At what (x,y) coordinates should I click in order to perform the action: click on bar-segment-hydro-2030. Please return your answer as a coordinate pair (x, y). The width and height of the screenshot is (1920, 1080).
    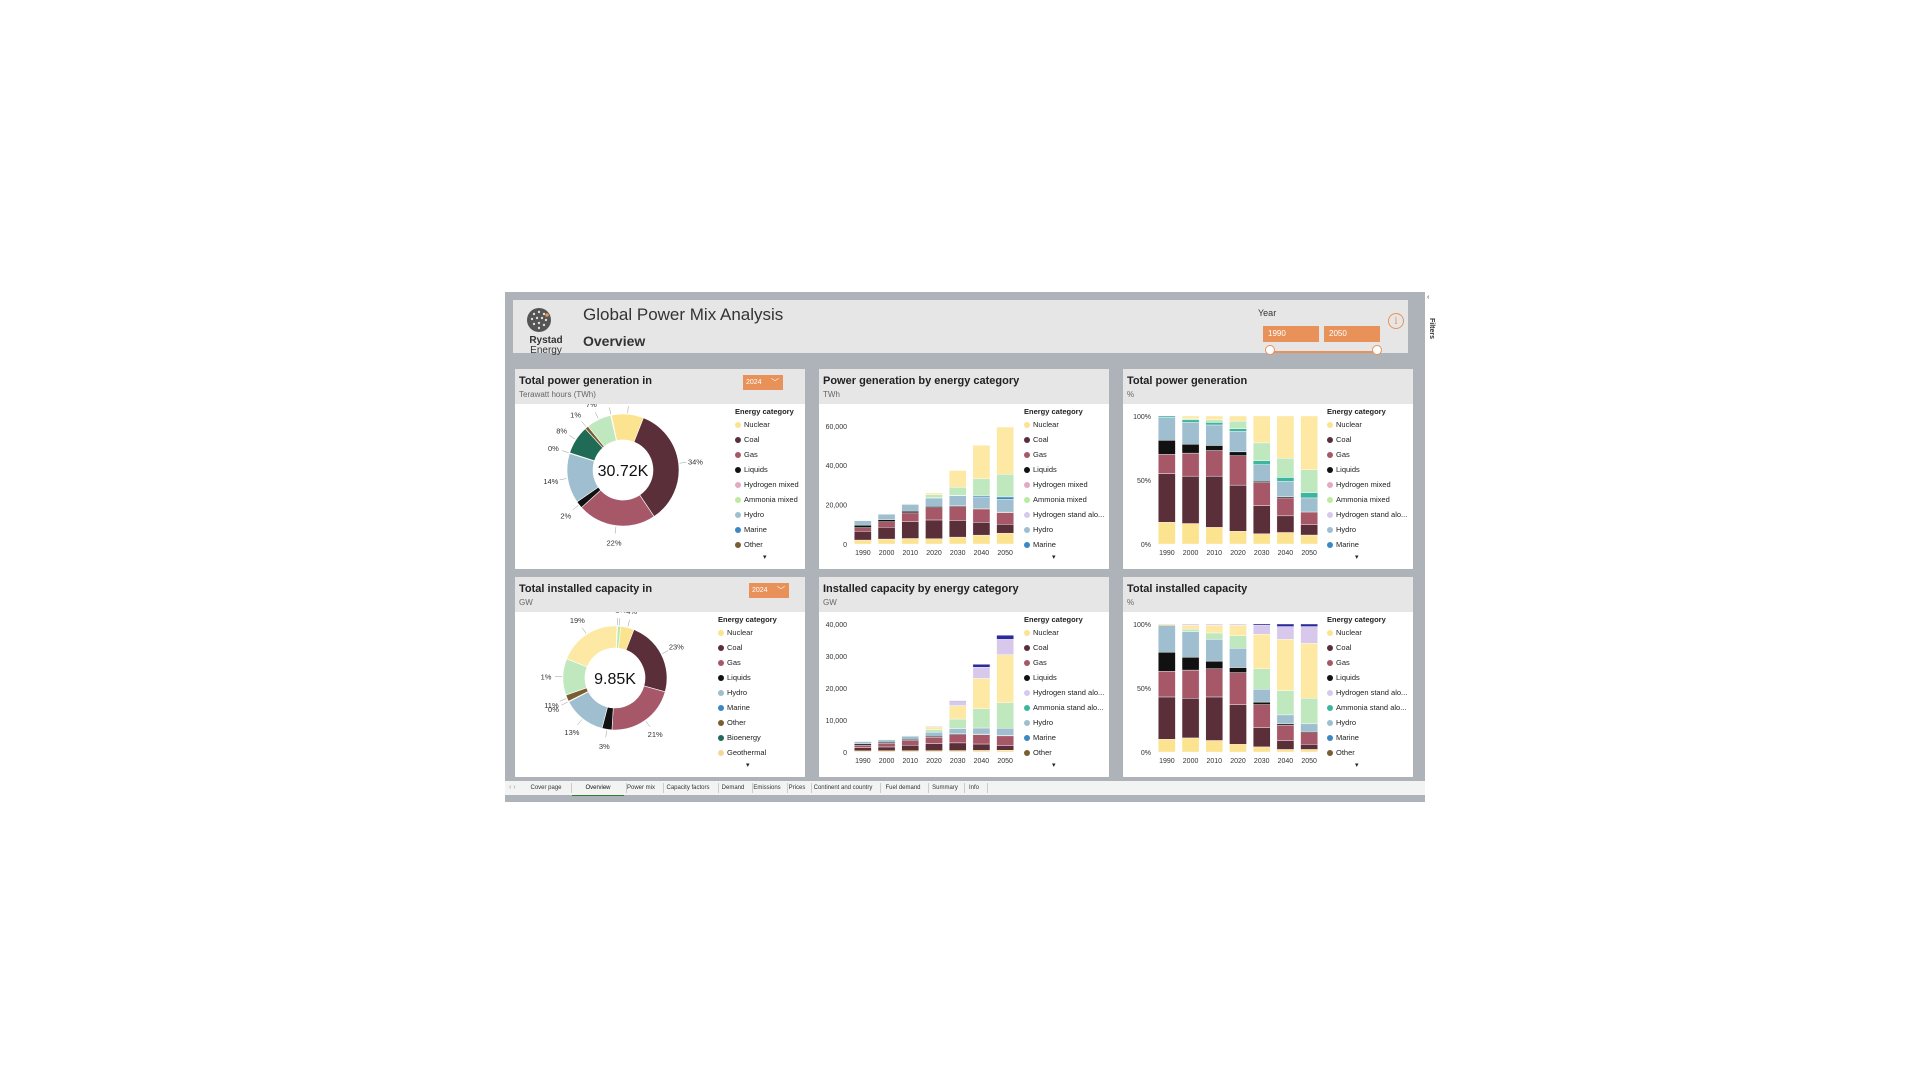
    Looking at the image, I should click on (1261, 473).